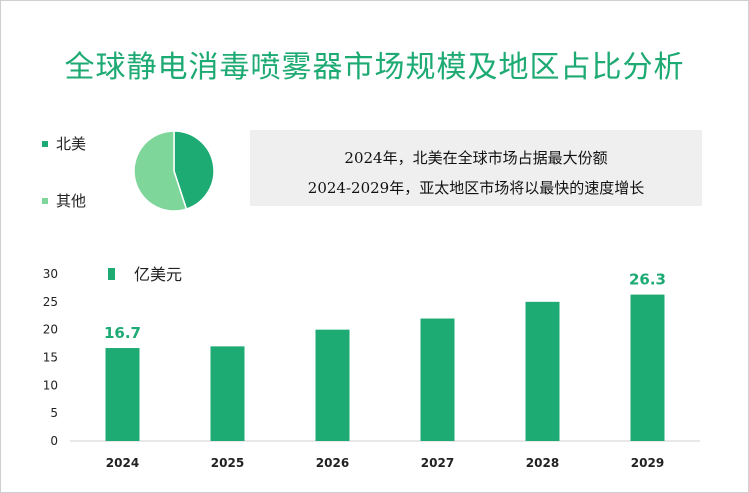  I want to click on pie-legend-label: 其他, so click(71, 201).